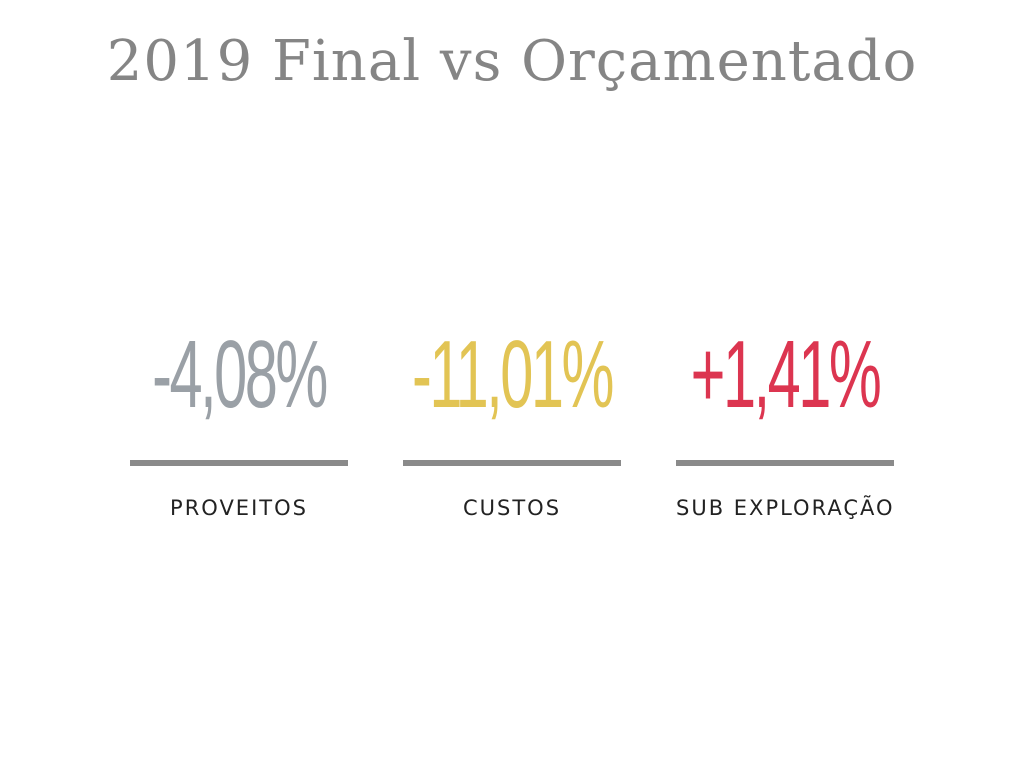 Image resolution: width=1024 pixels, height=768 pixels. What do you see at coordinates (513, 374) in the screenshot?
I see `kpi-value-custos: -11,01%` at bounding box center [513, 374].